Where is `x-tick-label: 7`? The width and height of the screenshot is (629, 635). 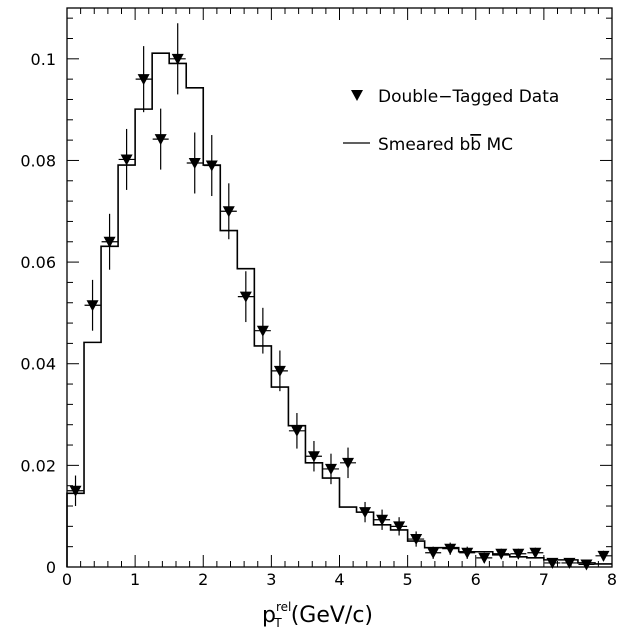 x-tick-label: 7 is located at coordinates (544, 579).